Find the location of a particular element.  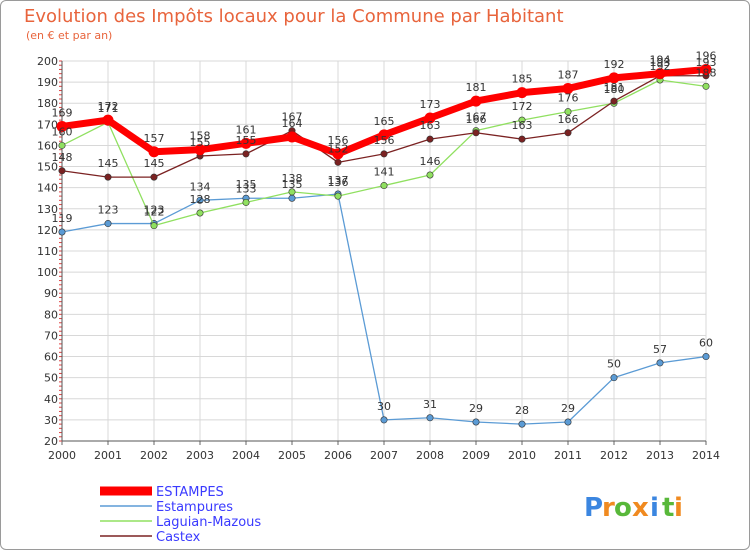

x-tick-label: 2007 is located at coordinates (384, 455).